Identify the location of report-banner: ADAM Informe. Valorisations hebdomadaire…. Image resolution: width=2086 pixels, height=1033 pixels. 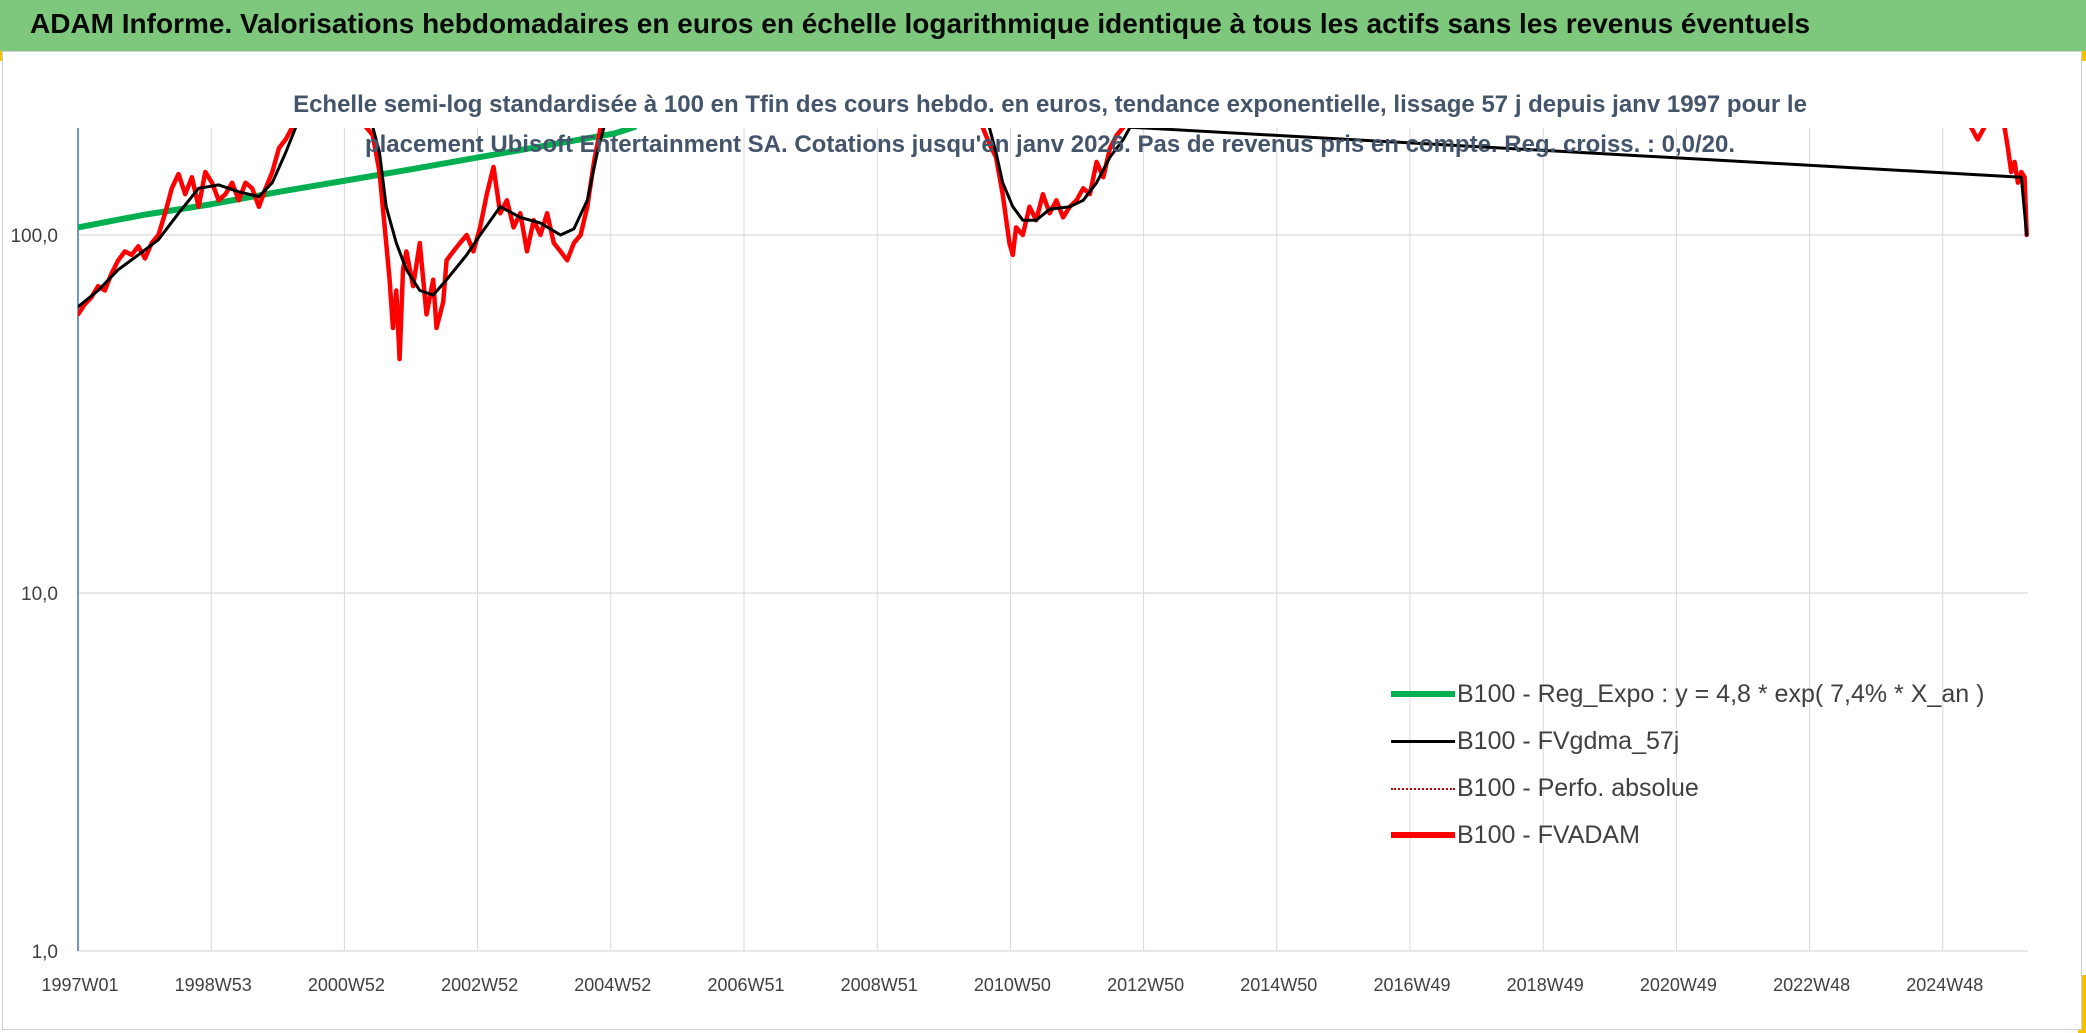
(1043, 25).